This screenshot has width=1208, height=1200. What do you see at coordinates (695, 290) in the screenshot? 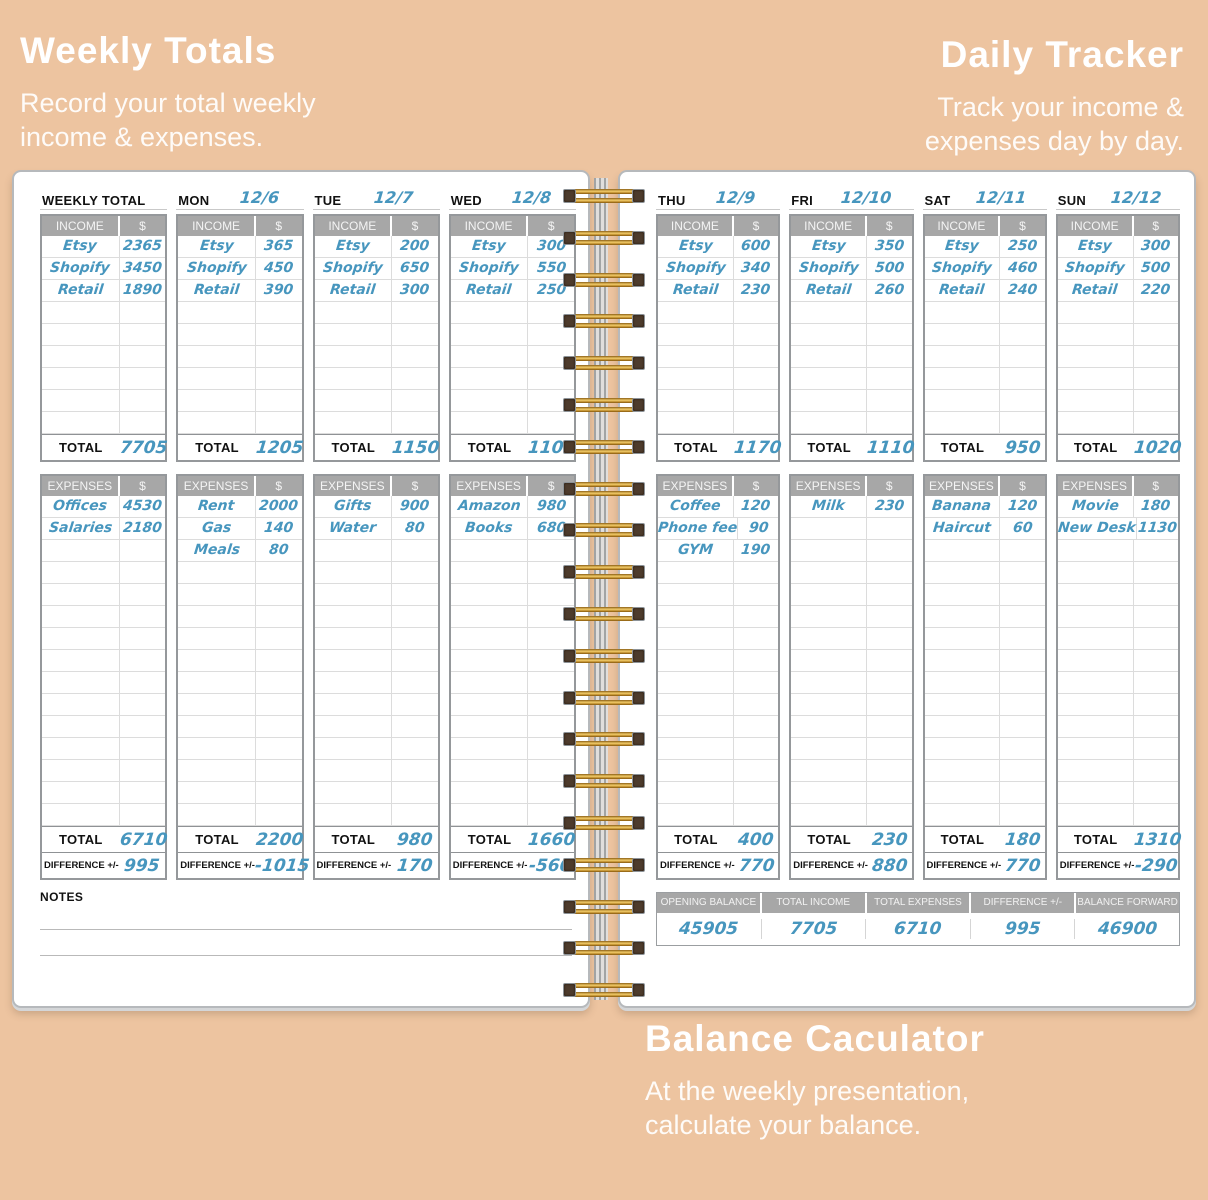
I see `entry-name: Retail` at bounding box center [695, 290].